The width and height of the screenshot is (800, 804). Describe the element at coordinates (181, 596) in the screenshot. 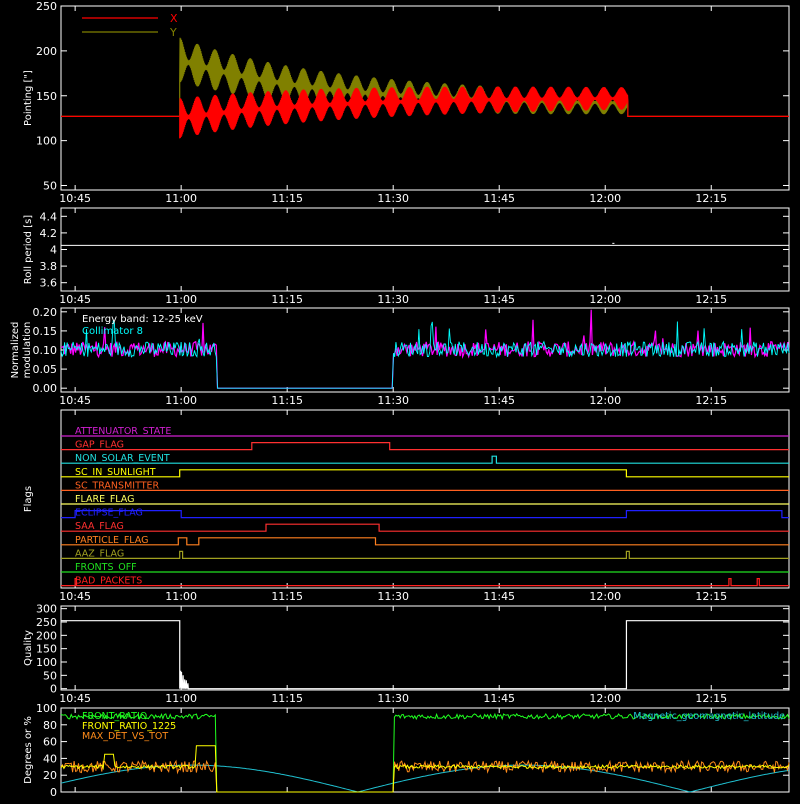

I see `panel-4-xtick-label-1: 11:00` at that location.